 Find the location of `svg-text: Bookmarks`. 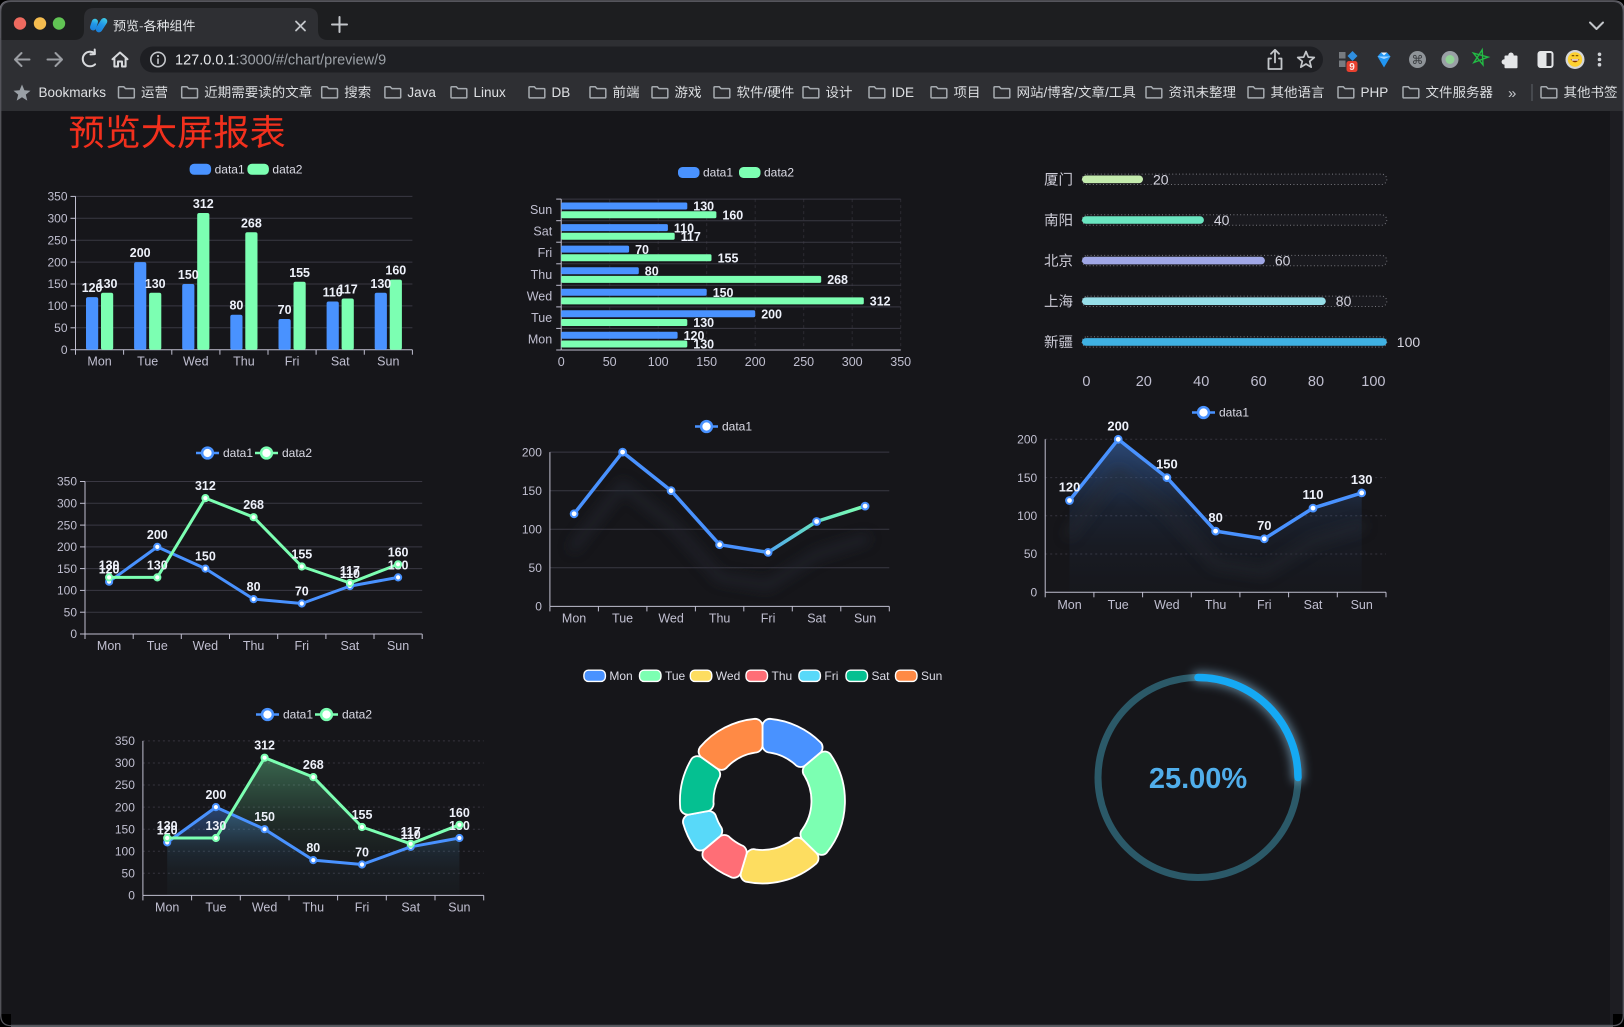

svg-text: Bookmarks is located at coordinates (73, 92).